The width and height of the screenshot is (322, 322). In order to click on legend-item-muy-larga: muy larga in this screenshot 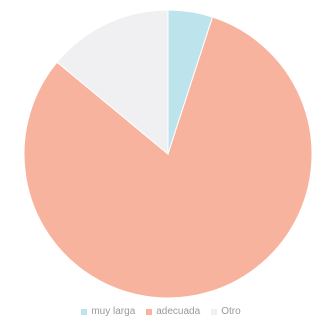, I will do `click(108, 312)`.